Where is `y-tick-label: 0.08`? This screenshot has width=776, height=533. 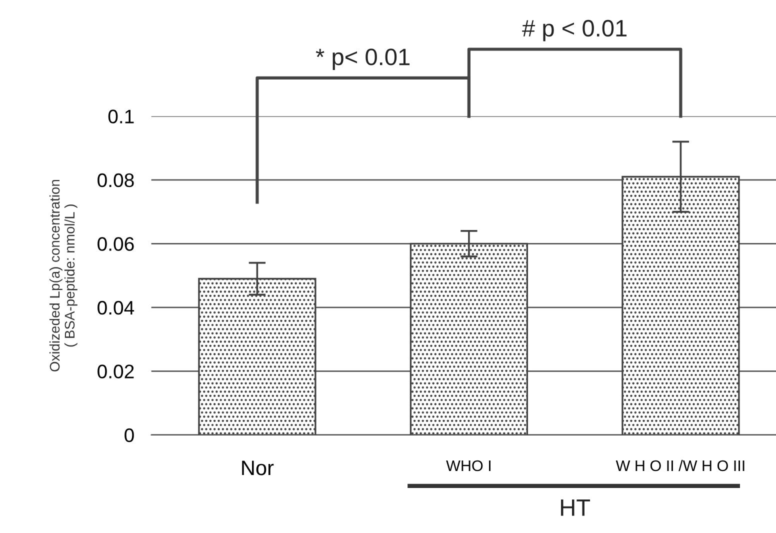
y-tick-label: 0.08 is located at coordinates (116, 180).